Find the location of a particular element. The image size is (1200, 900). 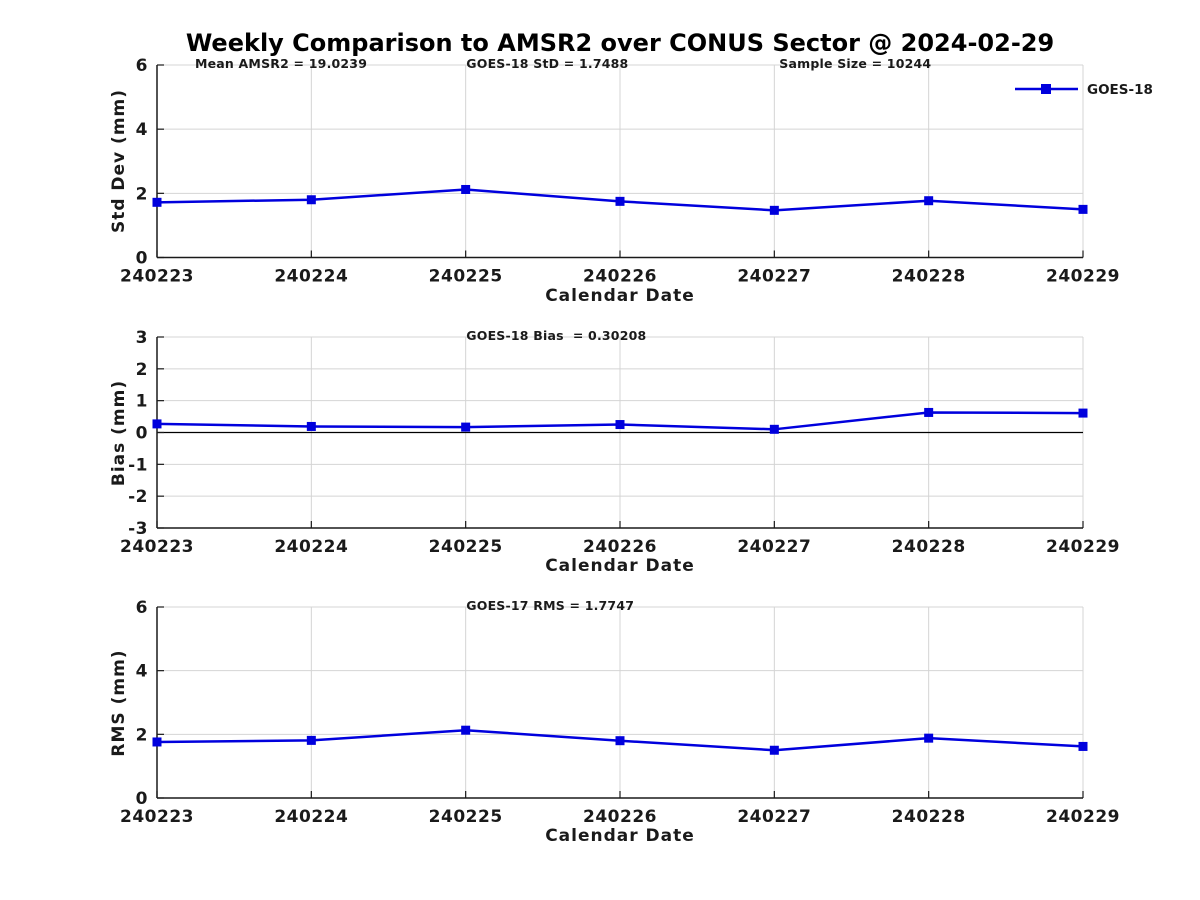

y-axis-label-stddev: Std Dev (mm) is located at coordinates (119, 161).